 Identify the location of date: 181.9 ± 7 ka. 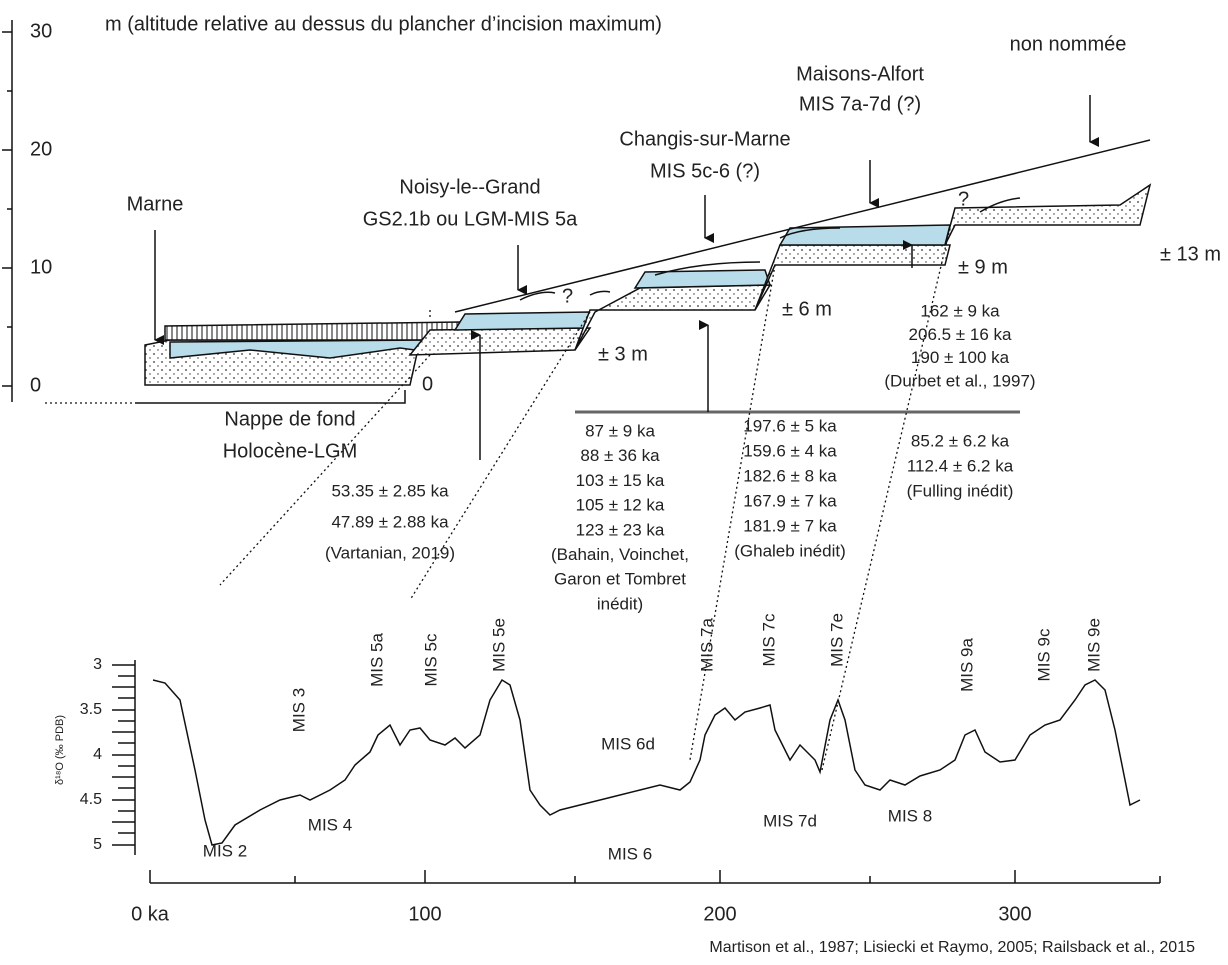
(790, 525).